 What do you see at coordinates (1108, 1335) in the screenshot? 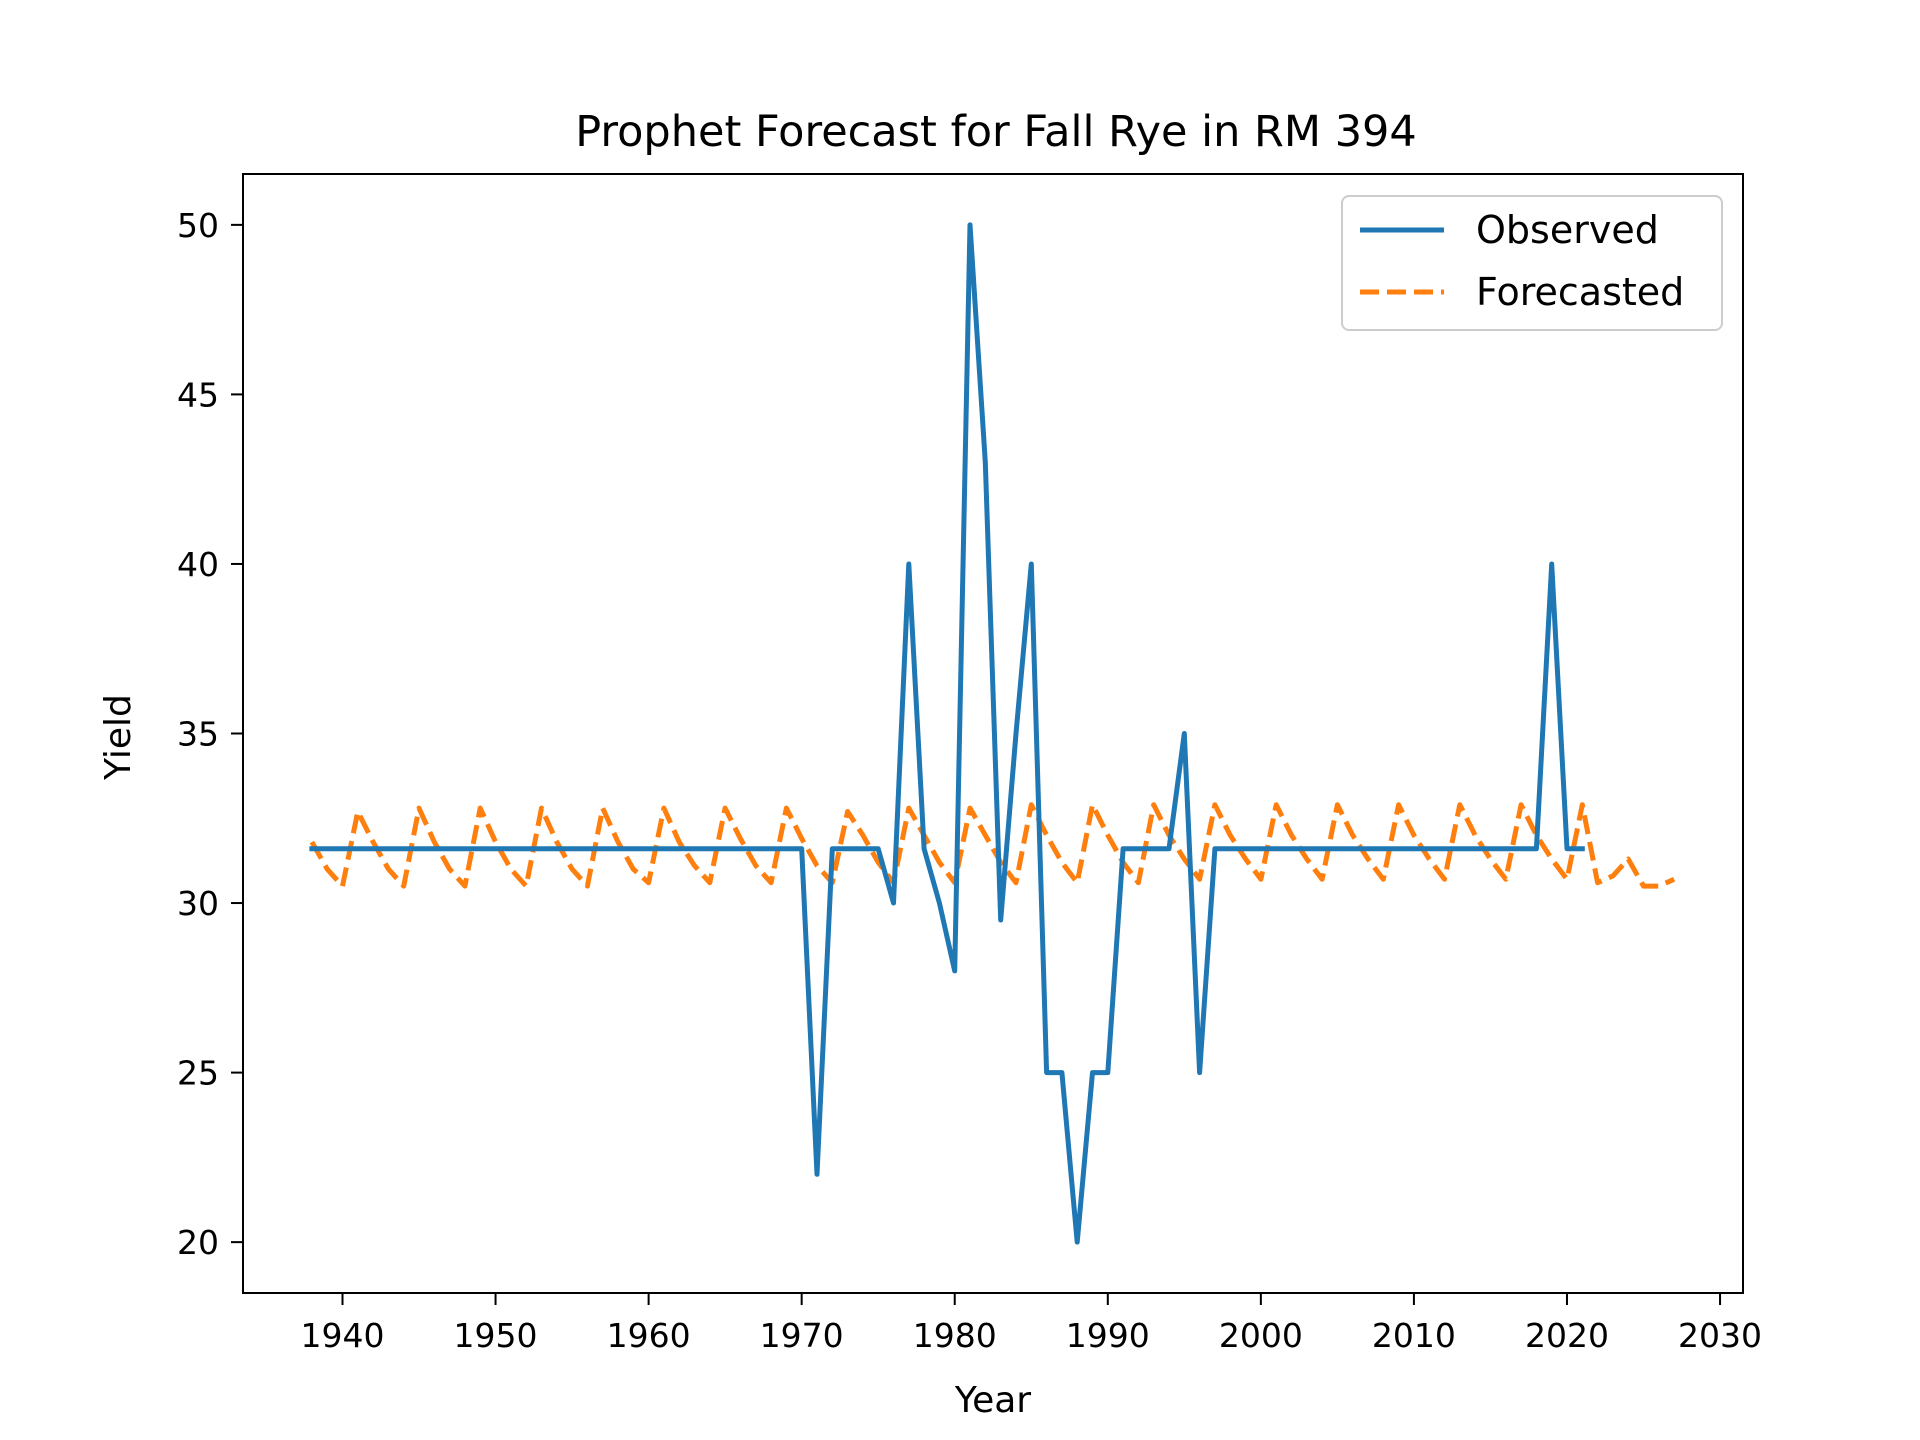
I see `x-tick-label-1990: 1990` at bounding box center [1108, 1335].